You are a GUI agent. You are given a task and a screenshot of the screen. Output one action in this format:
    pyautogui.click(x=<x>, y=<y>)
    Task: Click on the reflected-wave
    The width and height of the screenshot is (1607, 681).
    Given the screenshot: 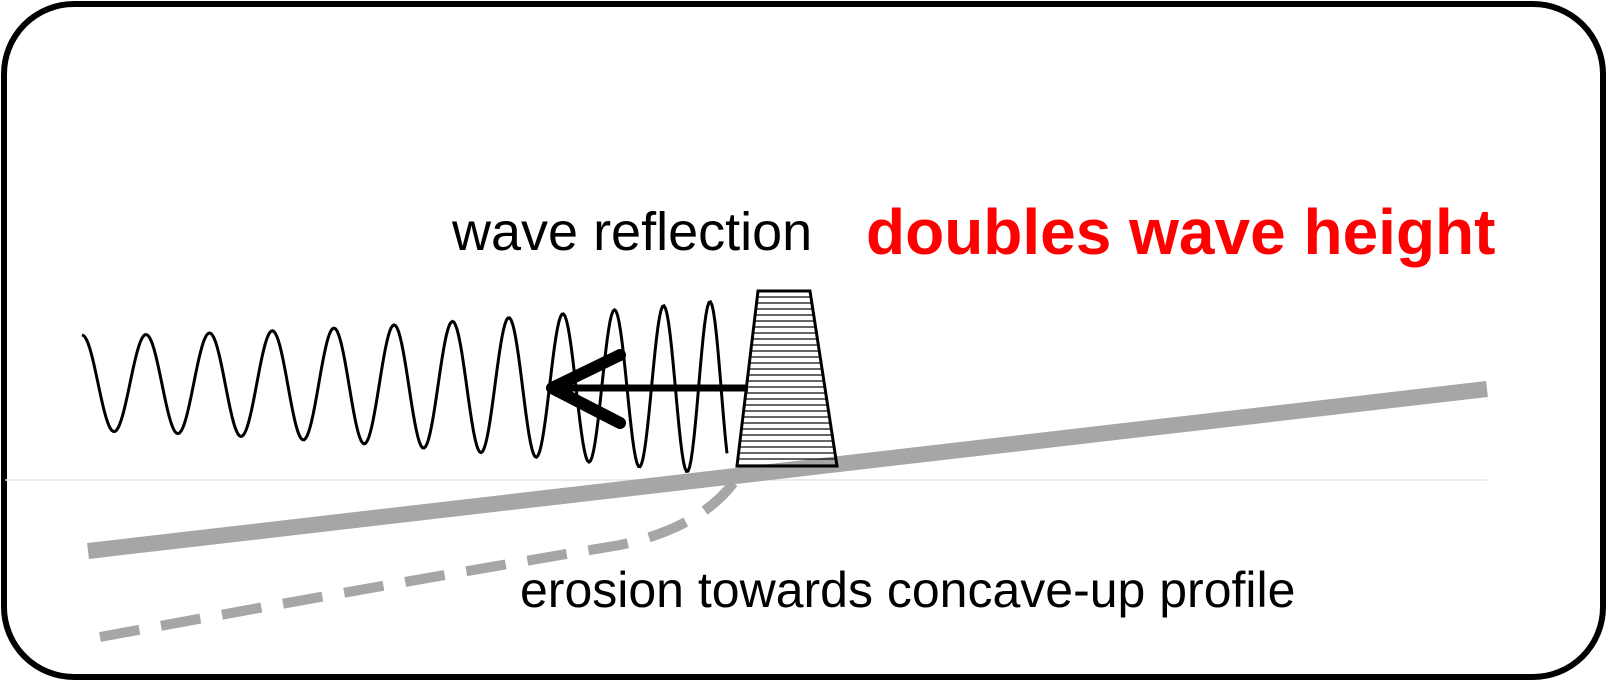 What is the action you would take?
    pyautogui.click(x=405, y=387)
    